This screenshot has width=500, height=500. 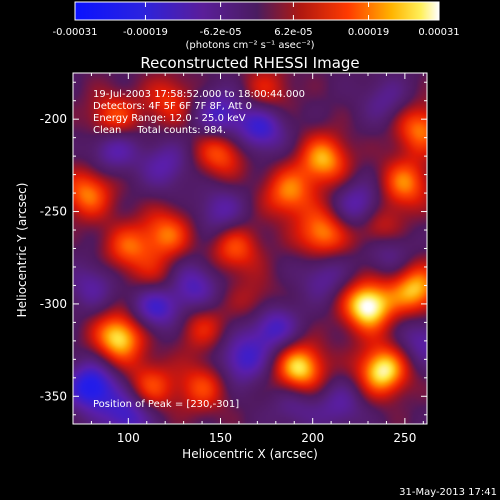 I want to click on info-line-time: 19-Jul-2003 17:58:52.000 to 18:00:44.000, so click(x=199, y=94).